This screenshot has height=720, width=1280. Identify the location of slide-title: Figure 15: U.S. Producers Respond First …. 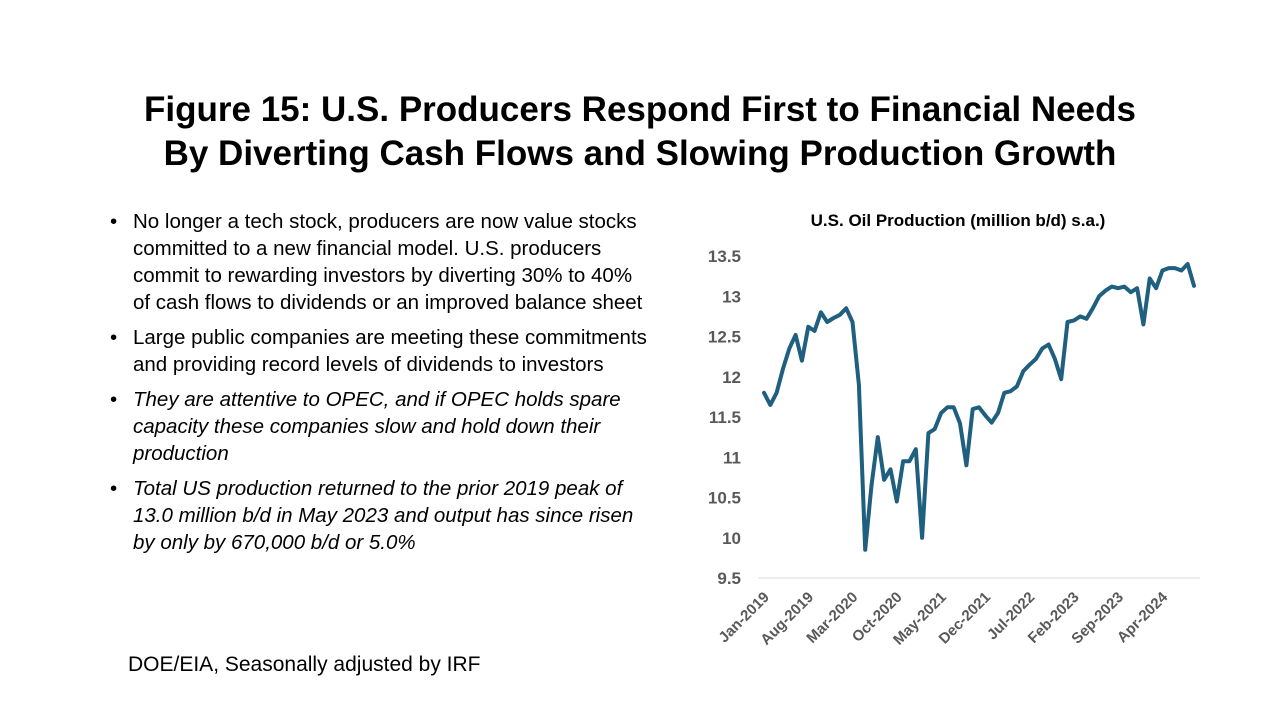
(640, 132).